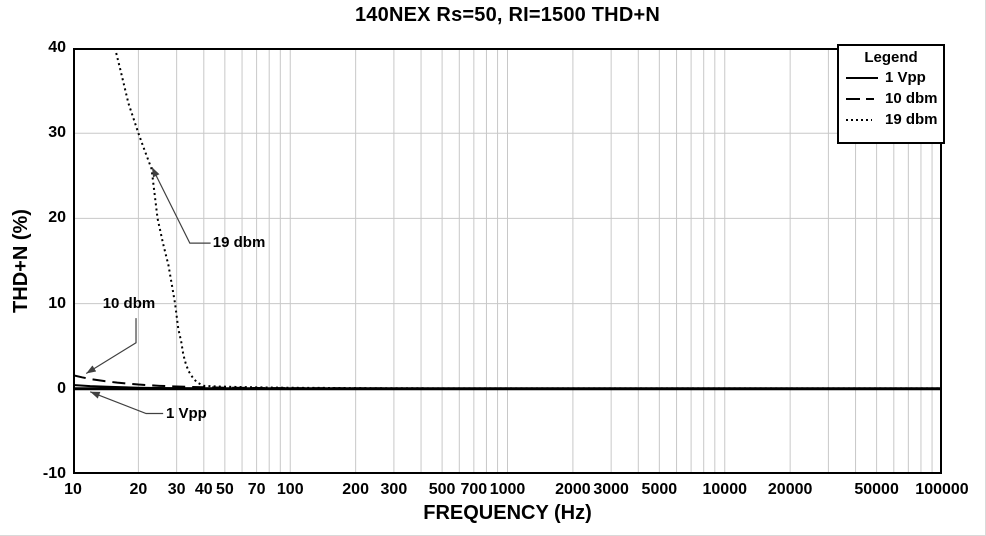 The image size is (986, 536). Describe the element at coordinates (725, 489) in the screenshot. I see `x-tick-label: 10000` at that location.